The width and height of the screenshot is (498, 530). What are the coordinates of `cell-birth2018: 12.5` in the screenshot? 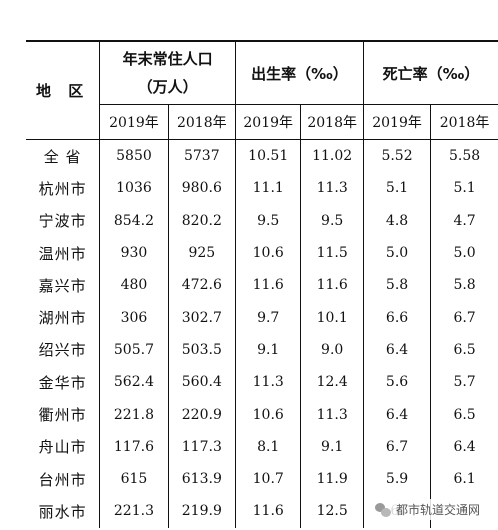 It's located at (332, 511).